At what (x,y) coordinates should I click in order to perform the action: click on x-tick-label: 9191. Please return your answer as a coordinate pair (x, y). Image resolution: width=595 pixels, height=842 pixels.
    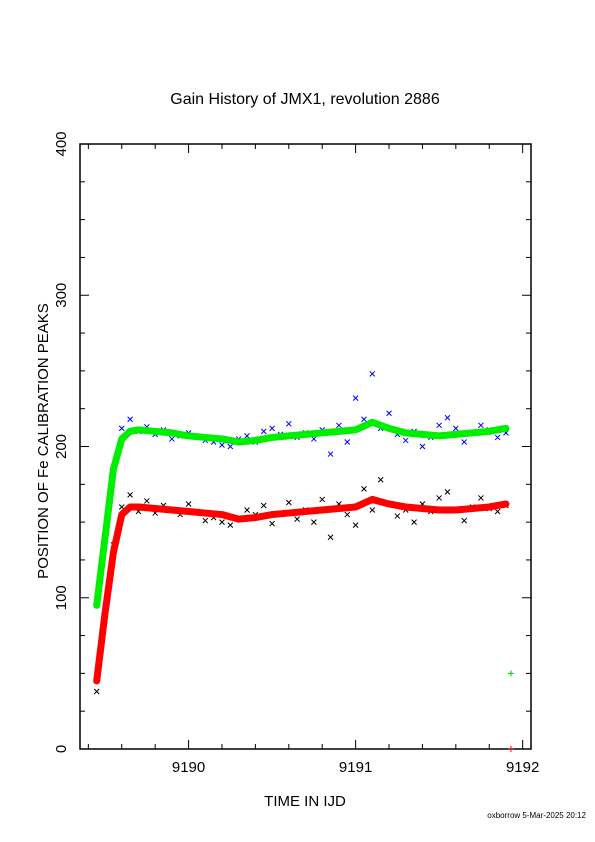
    Looking at the image, I should click on (355, 767).